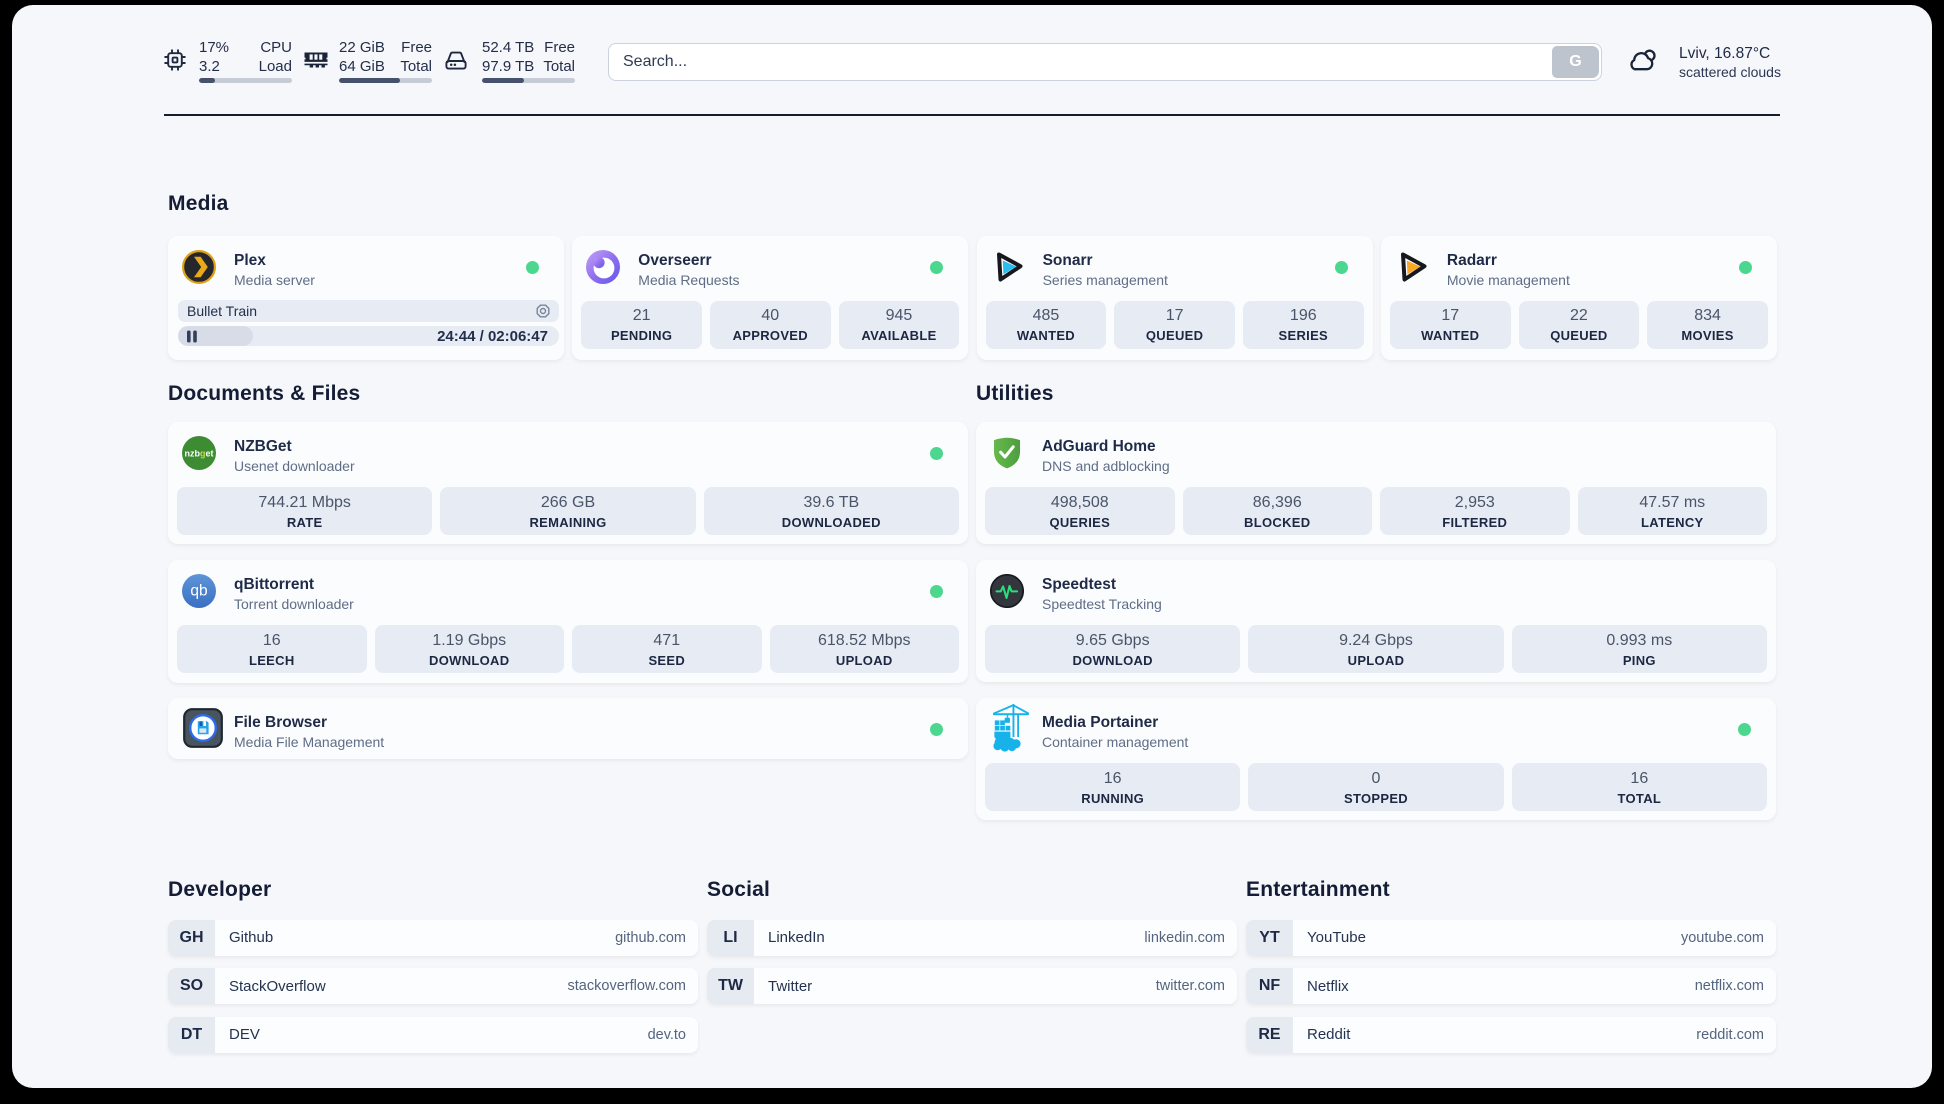 This screenshot has width=1944, height=1104. Describe the element at coordinates (198, 591) in the screenshot. I see `svg-text: qb` at that location.